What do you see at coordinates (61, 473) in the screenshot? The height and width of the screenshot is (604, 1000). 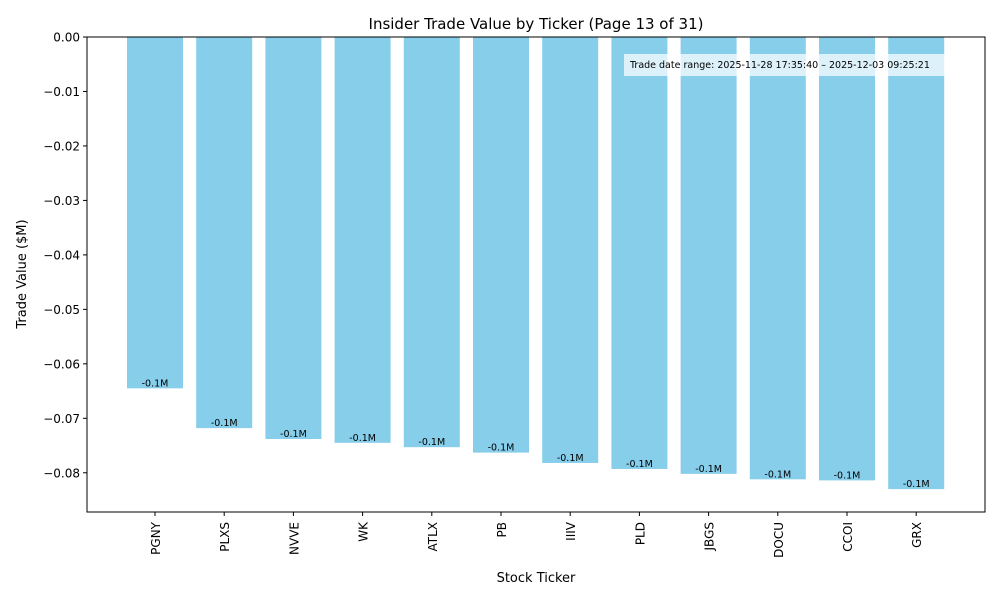 I see `y-tick-label: −0.08` at bounding box center [61, 473].